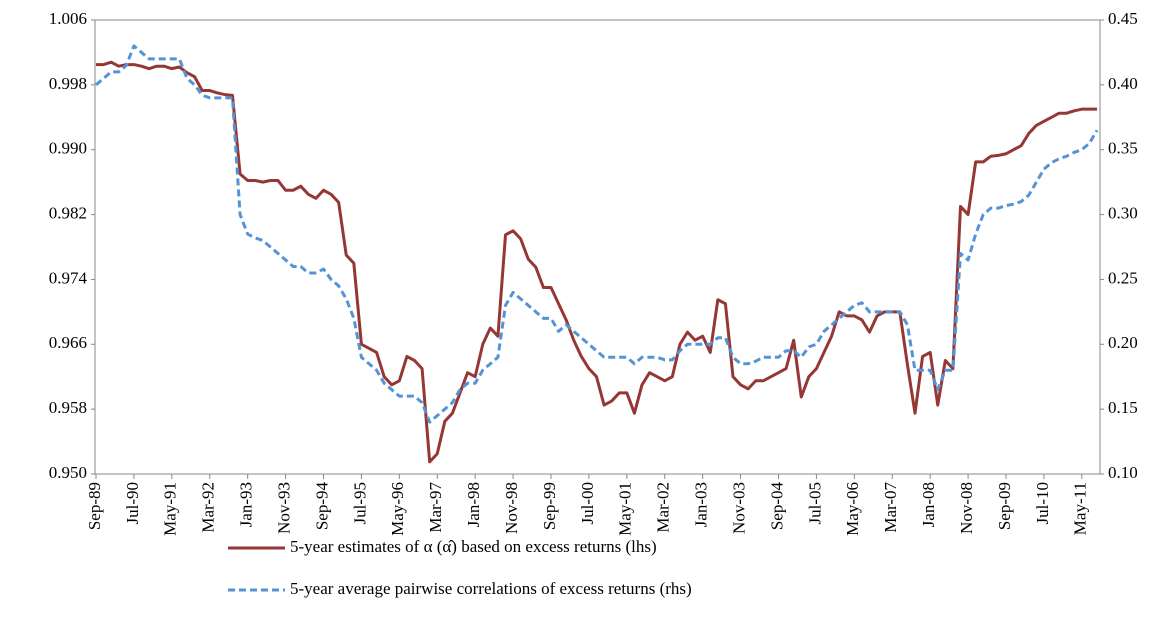 The height and width of the screenshot is (626, 1167). What do you see at coordinates (511, 508) in the screenshot?
I see `x-tick-label: Nov-98` at bounding box center [511, 508].